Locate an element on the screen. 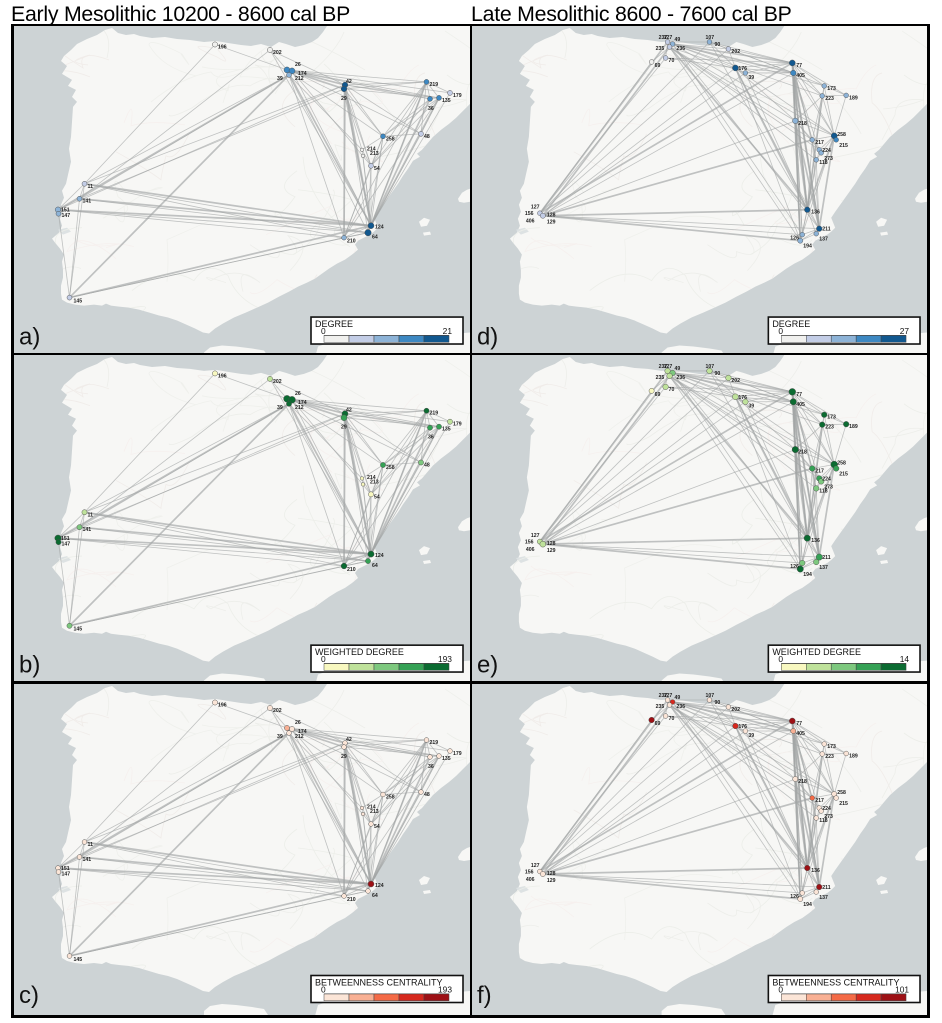 This screenshot has width=942, height=1023. svg-text: 141 is located at coordinates (86, 860).